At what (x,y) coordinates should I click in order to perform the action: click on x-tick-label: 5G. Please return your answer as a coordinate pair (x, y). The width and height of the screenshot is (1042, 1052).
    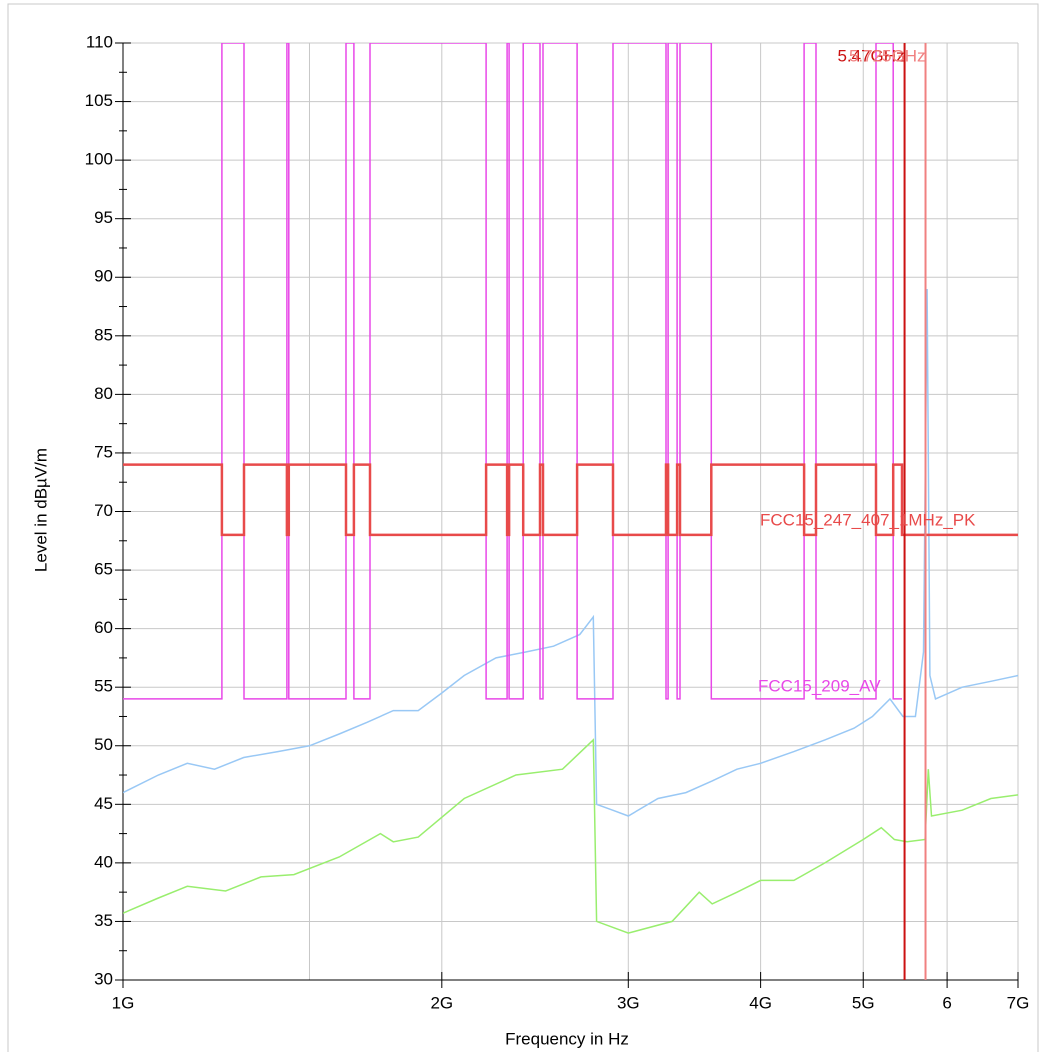
    Looking at the image, I should click on (863, 1002).